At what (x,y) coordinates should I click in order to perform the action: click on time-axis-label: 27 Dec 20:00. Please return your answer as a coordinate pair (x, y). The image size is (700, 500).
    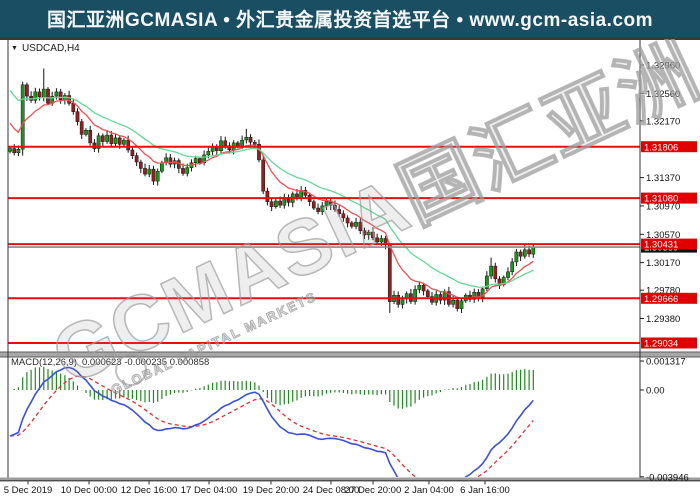
    Looking at the image, I should click on (373, 490).